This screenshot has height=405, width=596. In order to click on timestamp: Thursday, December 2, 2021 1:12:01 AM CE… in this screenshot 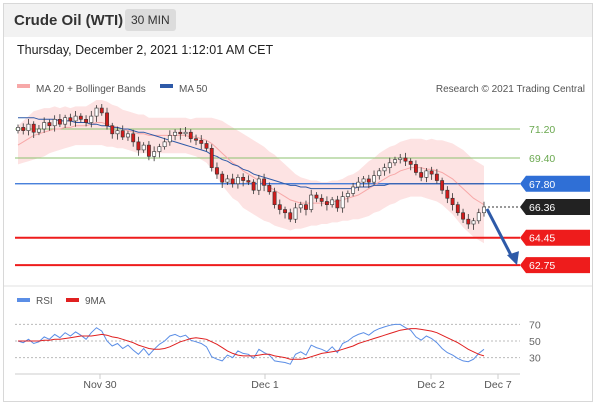, I will do `click(145, 50)`.